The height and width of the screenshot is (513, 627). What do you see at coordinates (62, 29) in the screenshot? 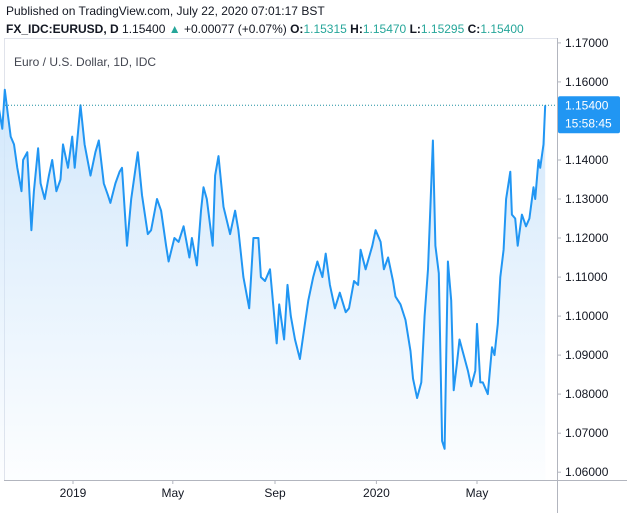
I see `symbol-name: FX_IDC:EURUSD, D` at bounding box center [62, 29].